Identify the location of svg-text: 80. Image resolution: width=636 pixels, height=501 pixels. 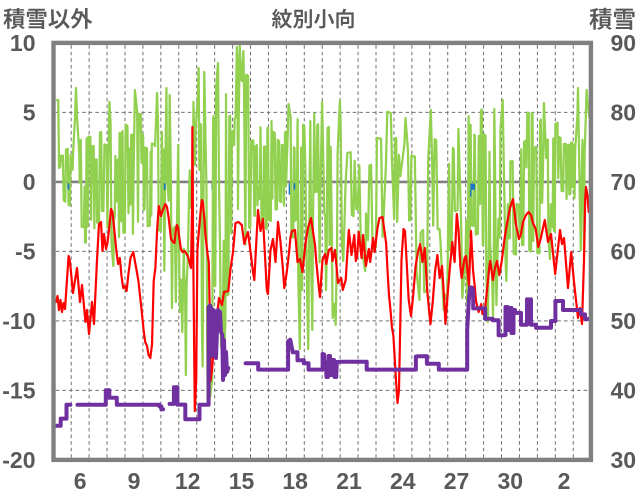
(623, 112).